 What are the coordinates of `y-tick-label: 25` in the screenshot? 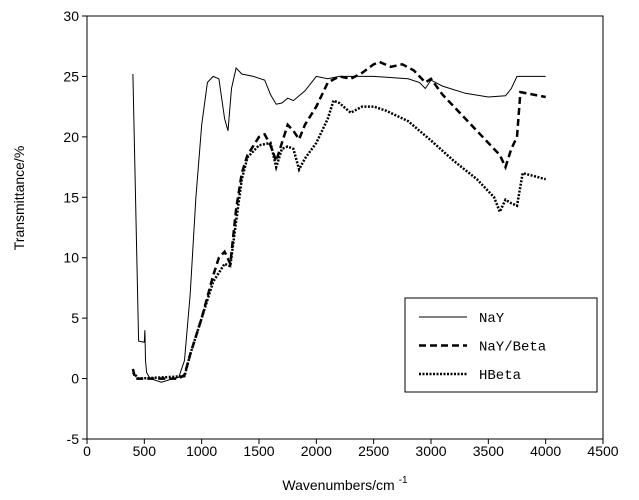 It's located at (71, 76).